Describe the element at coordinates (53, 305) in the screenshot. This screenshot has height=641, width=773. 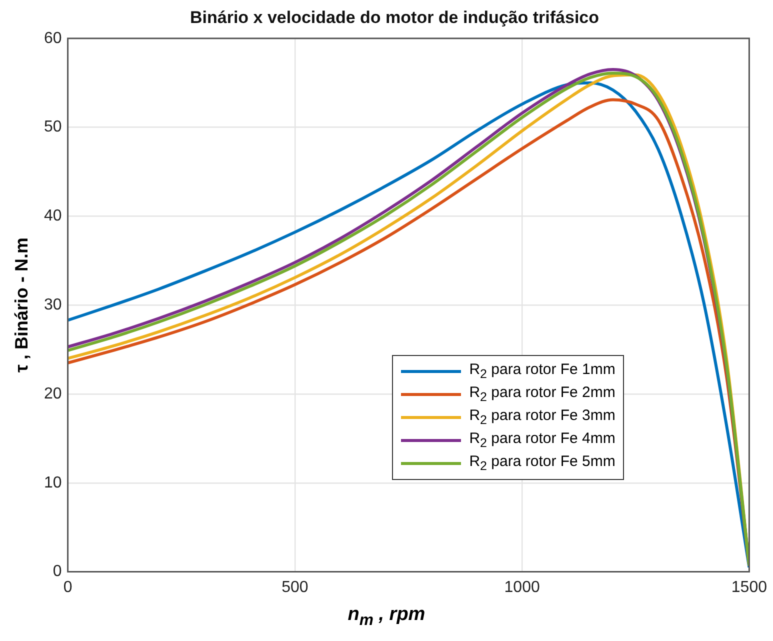
I see `y-tick-label: 30` at that location.